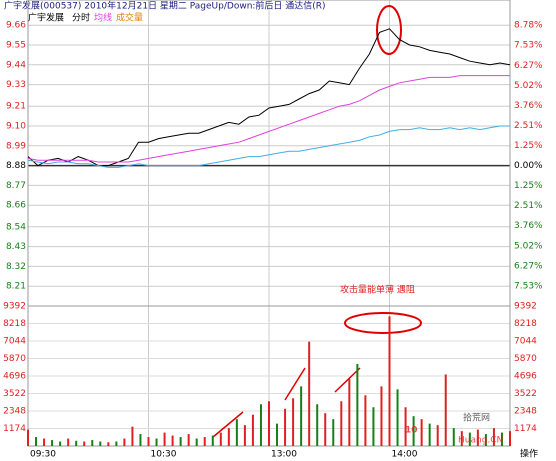 This screenshot has width=556, height=461. I want to click on y-tick-label: 9.55, so click(16, 46).